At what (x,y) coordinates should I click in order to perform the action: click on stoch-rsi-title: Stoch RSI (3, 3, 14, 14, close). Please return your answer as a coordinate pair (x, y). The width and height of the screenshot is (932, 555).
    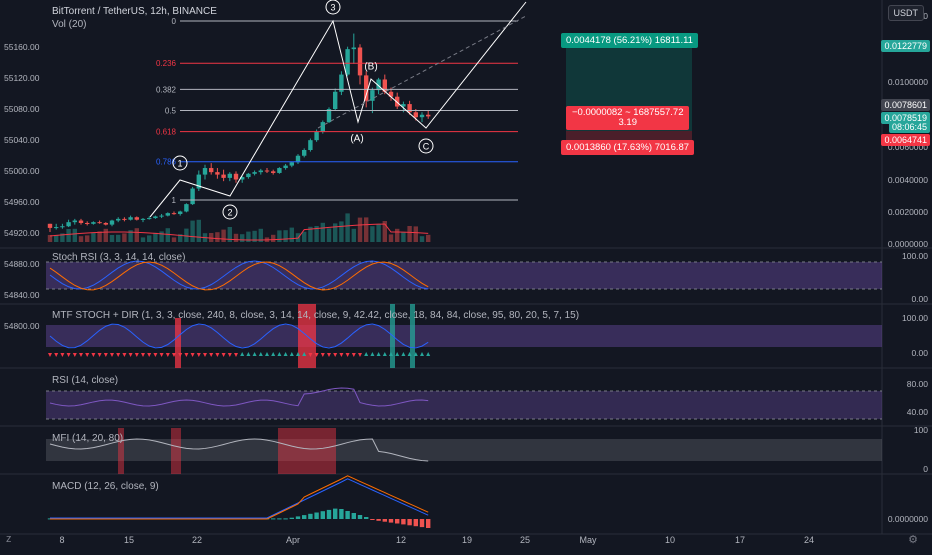
    Looking at the image, I should click on (119, 257).